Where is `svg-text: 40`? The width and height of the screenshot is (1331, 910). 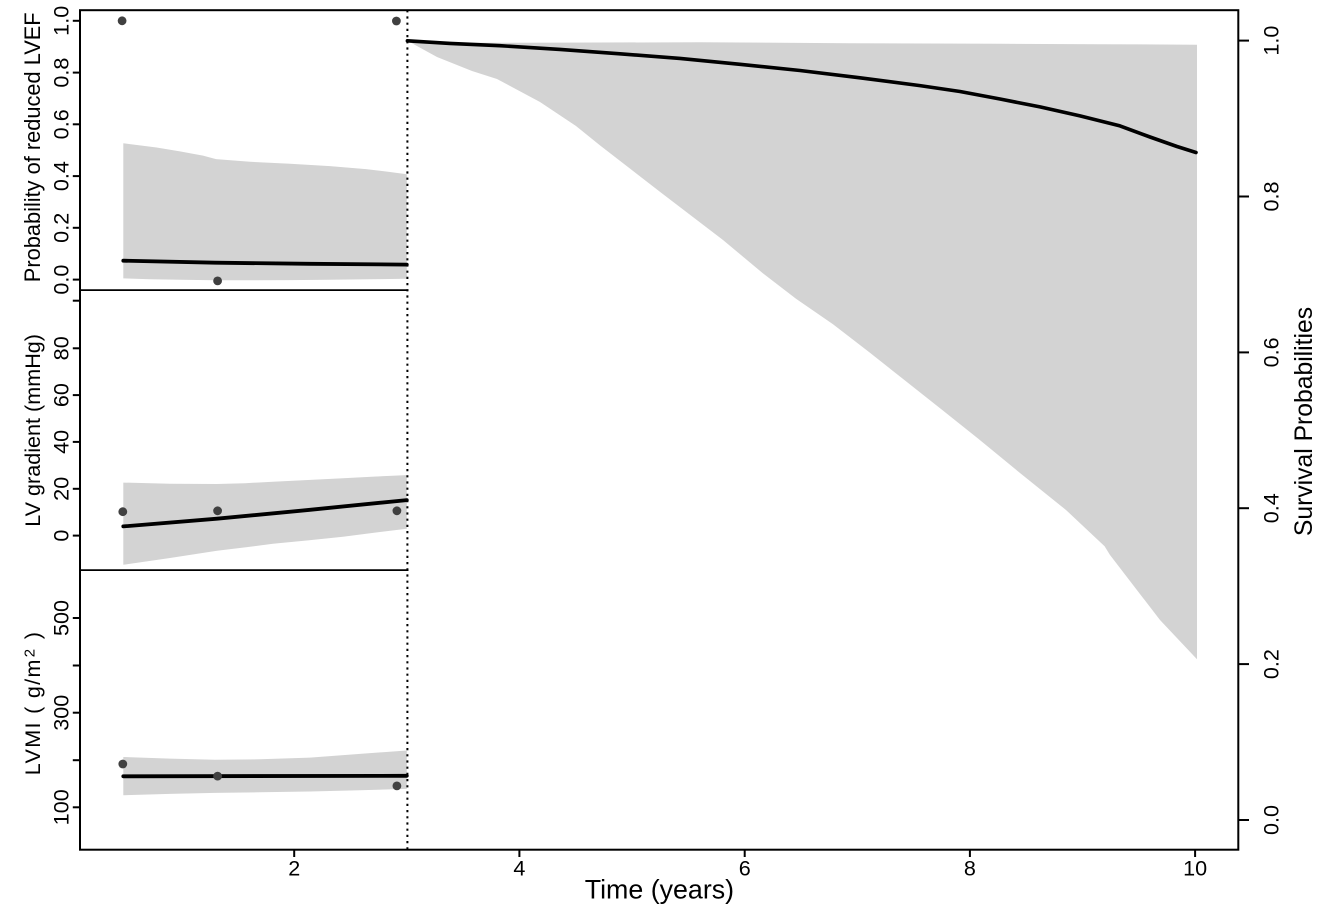 svg-text: 40 is located at coordinates (61, 442).